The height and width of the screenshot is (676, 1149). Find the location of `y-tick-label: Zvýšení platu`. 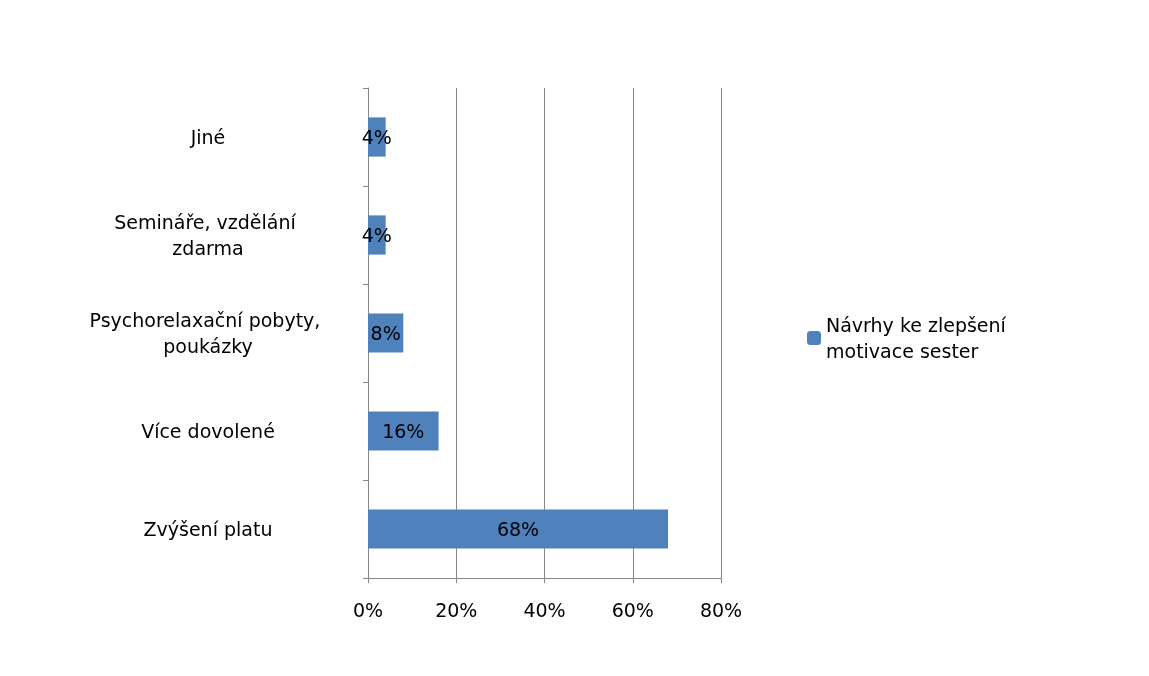

y-tick-label: Zvýšení platu is located at coordinates (208, 529).